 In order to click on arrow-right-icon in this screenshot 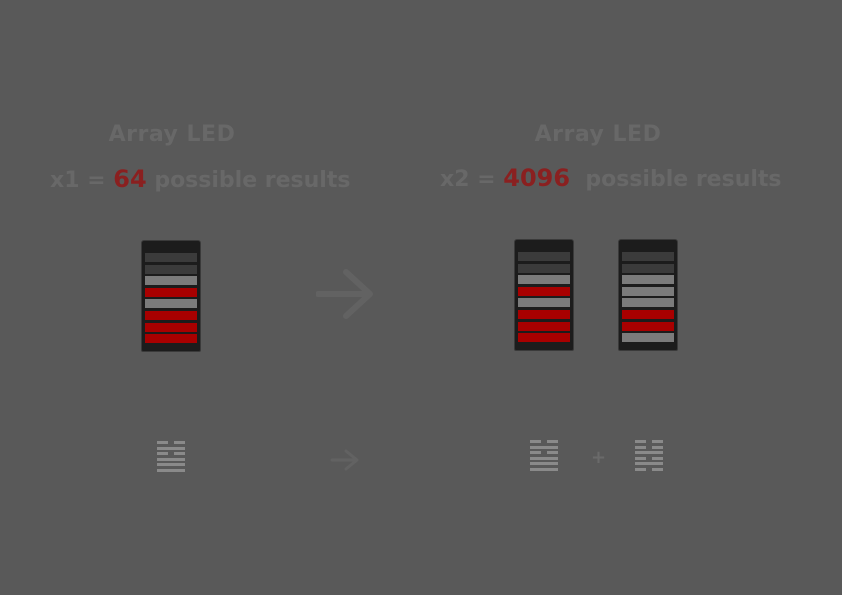, I will do `click(344, 294)`.